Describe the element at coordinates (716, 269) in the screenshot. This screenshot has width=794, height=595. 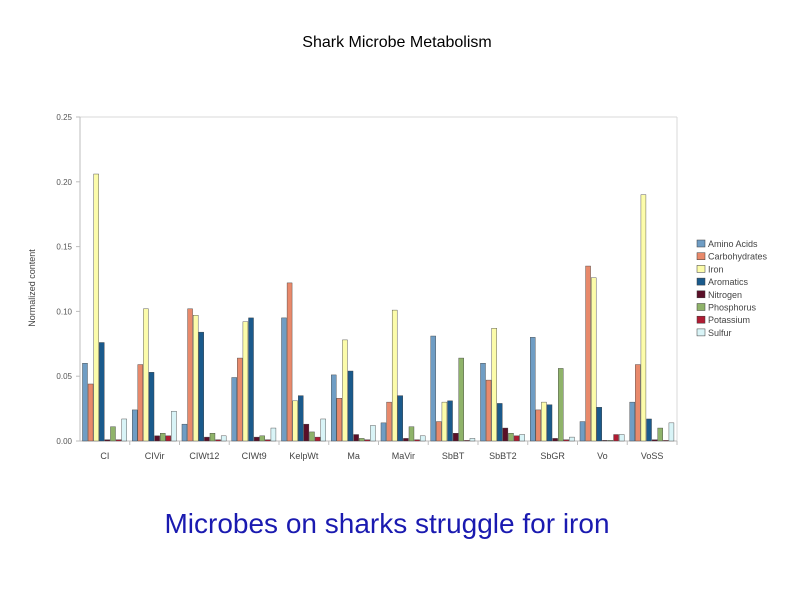
I see `legend-label: Iron` at that location.